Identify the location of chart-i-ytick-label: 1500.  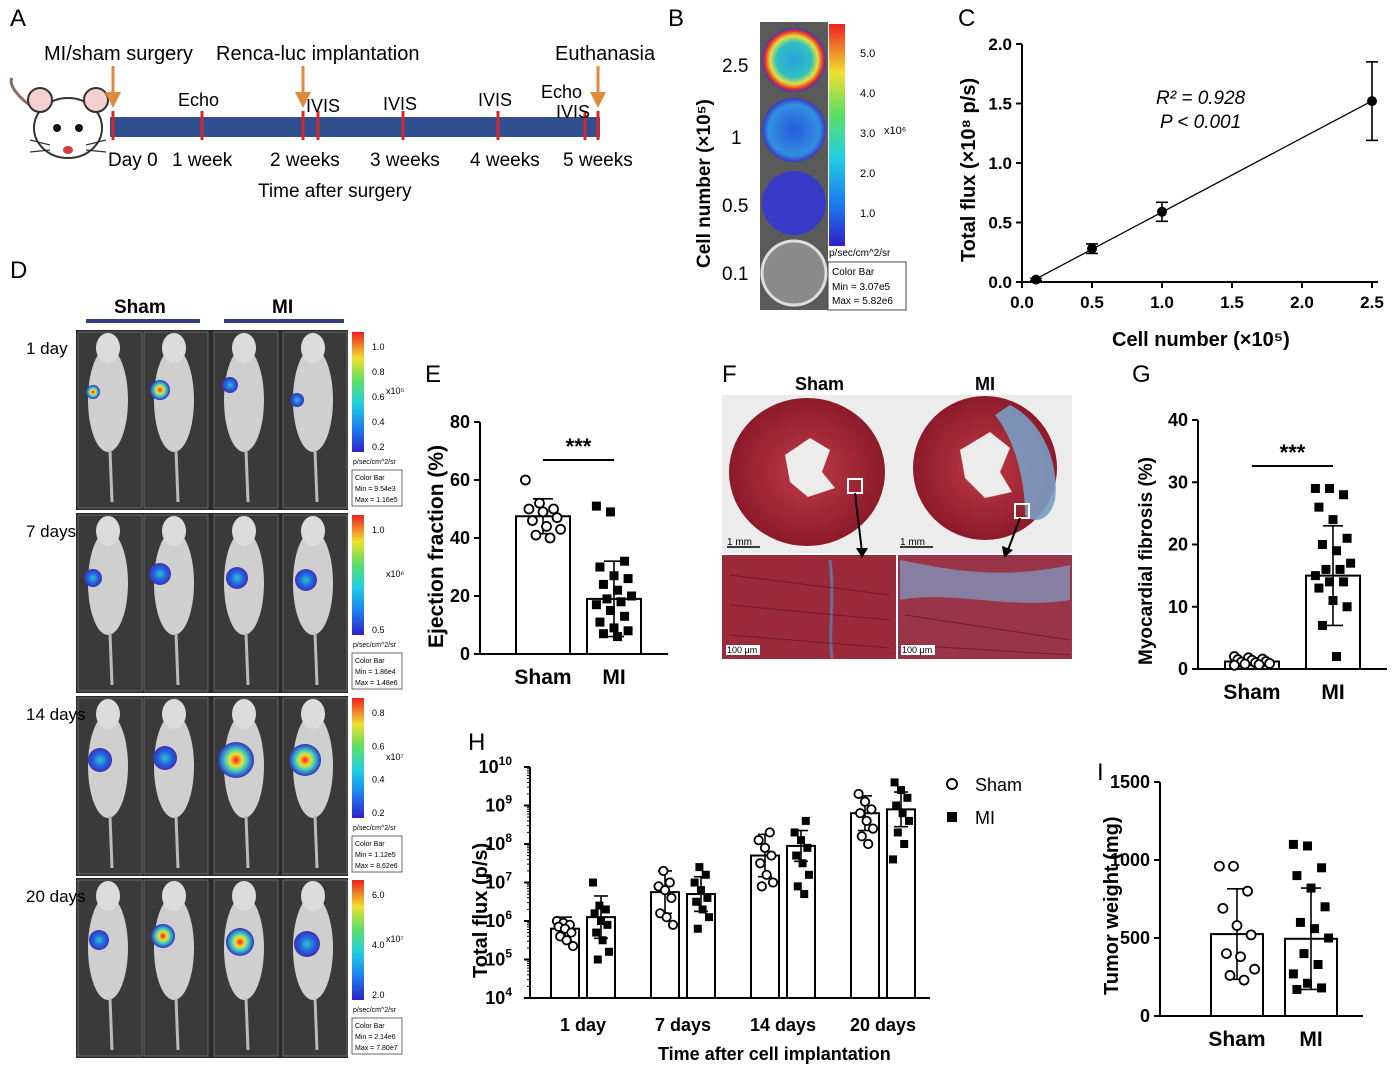
(1130, 782).